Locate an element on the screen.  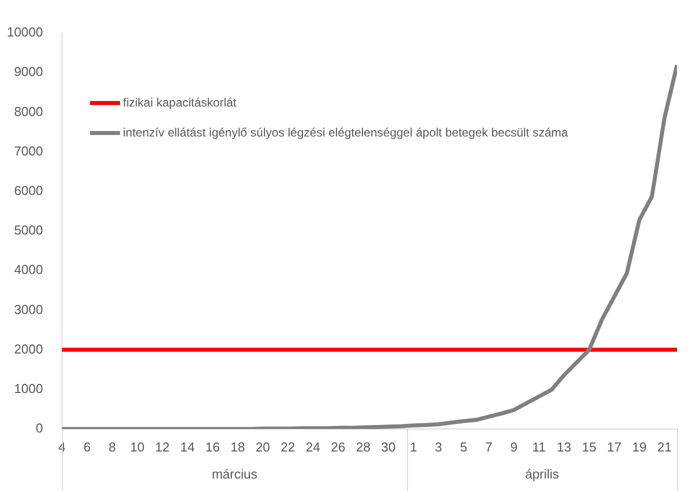
text: április is located at coordinates (542, 474).